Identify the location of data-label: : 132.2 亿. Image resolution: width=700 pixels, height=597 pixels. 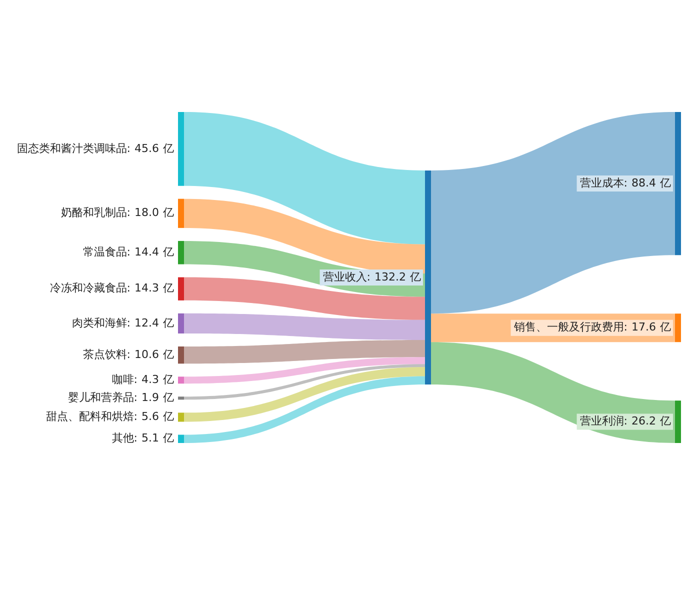
(393, 277).